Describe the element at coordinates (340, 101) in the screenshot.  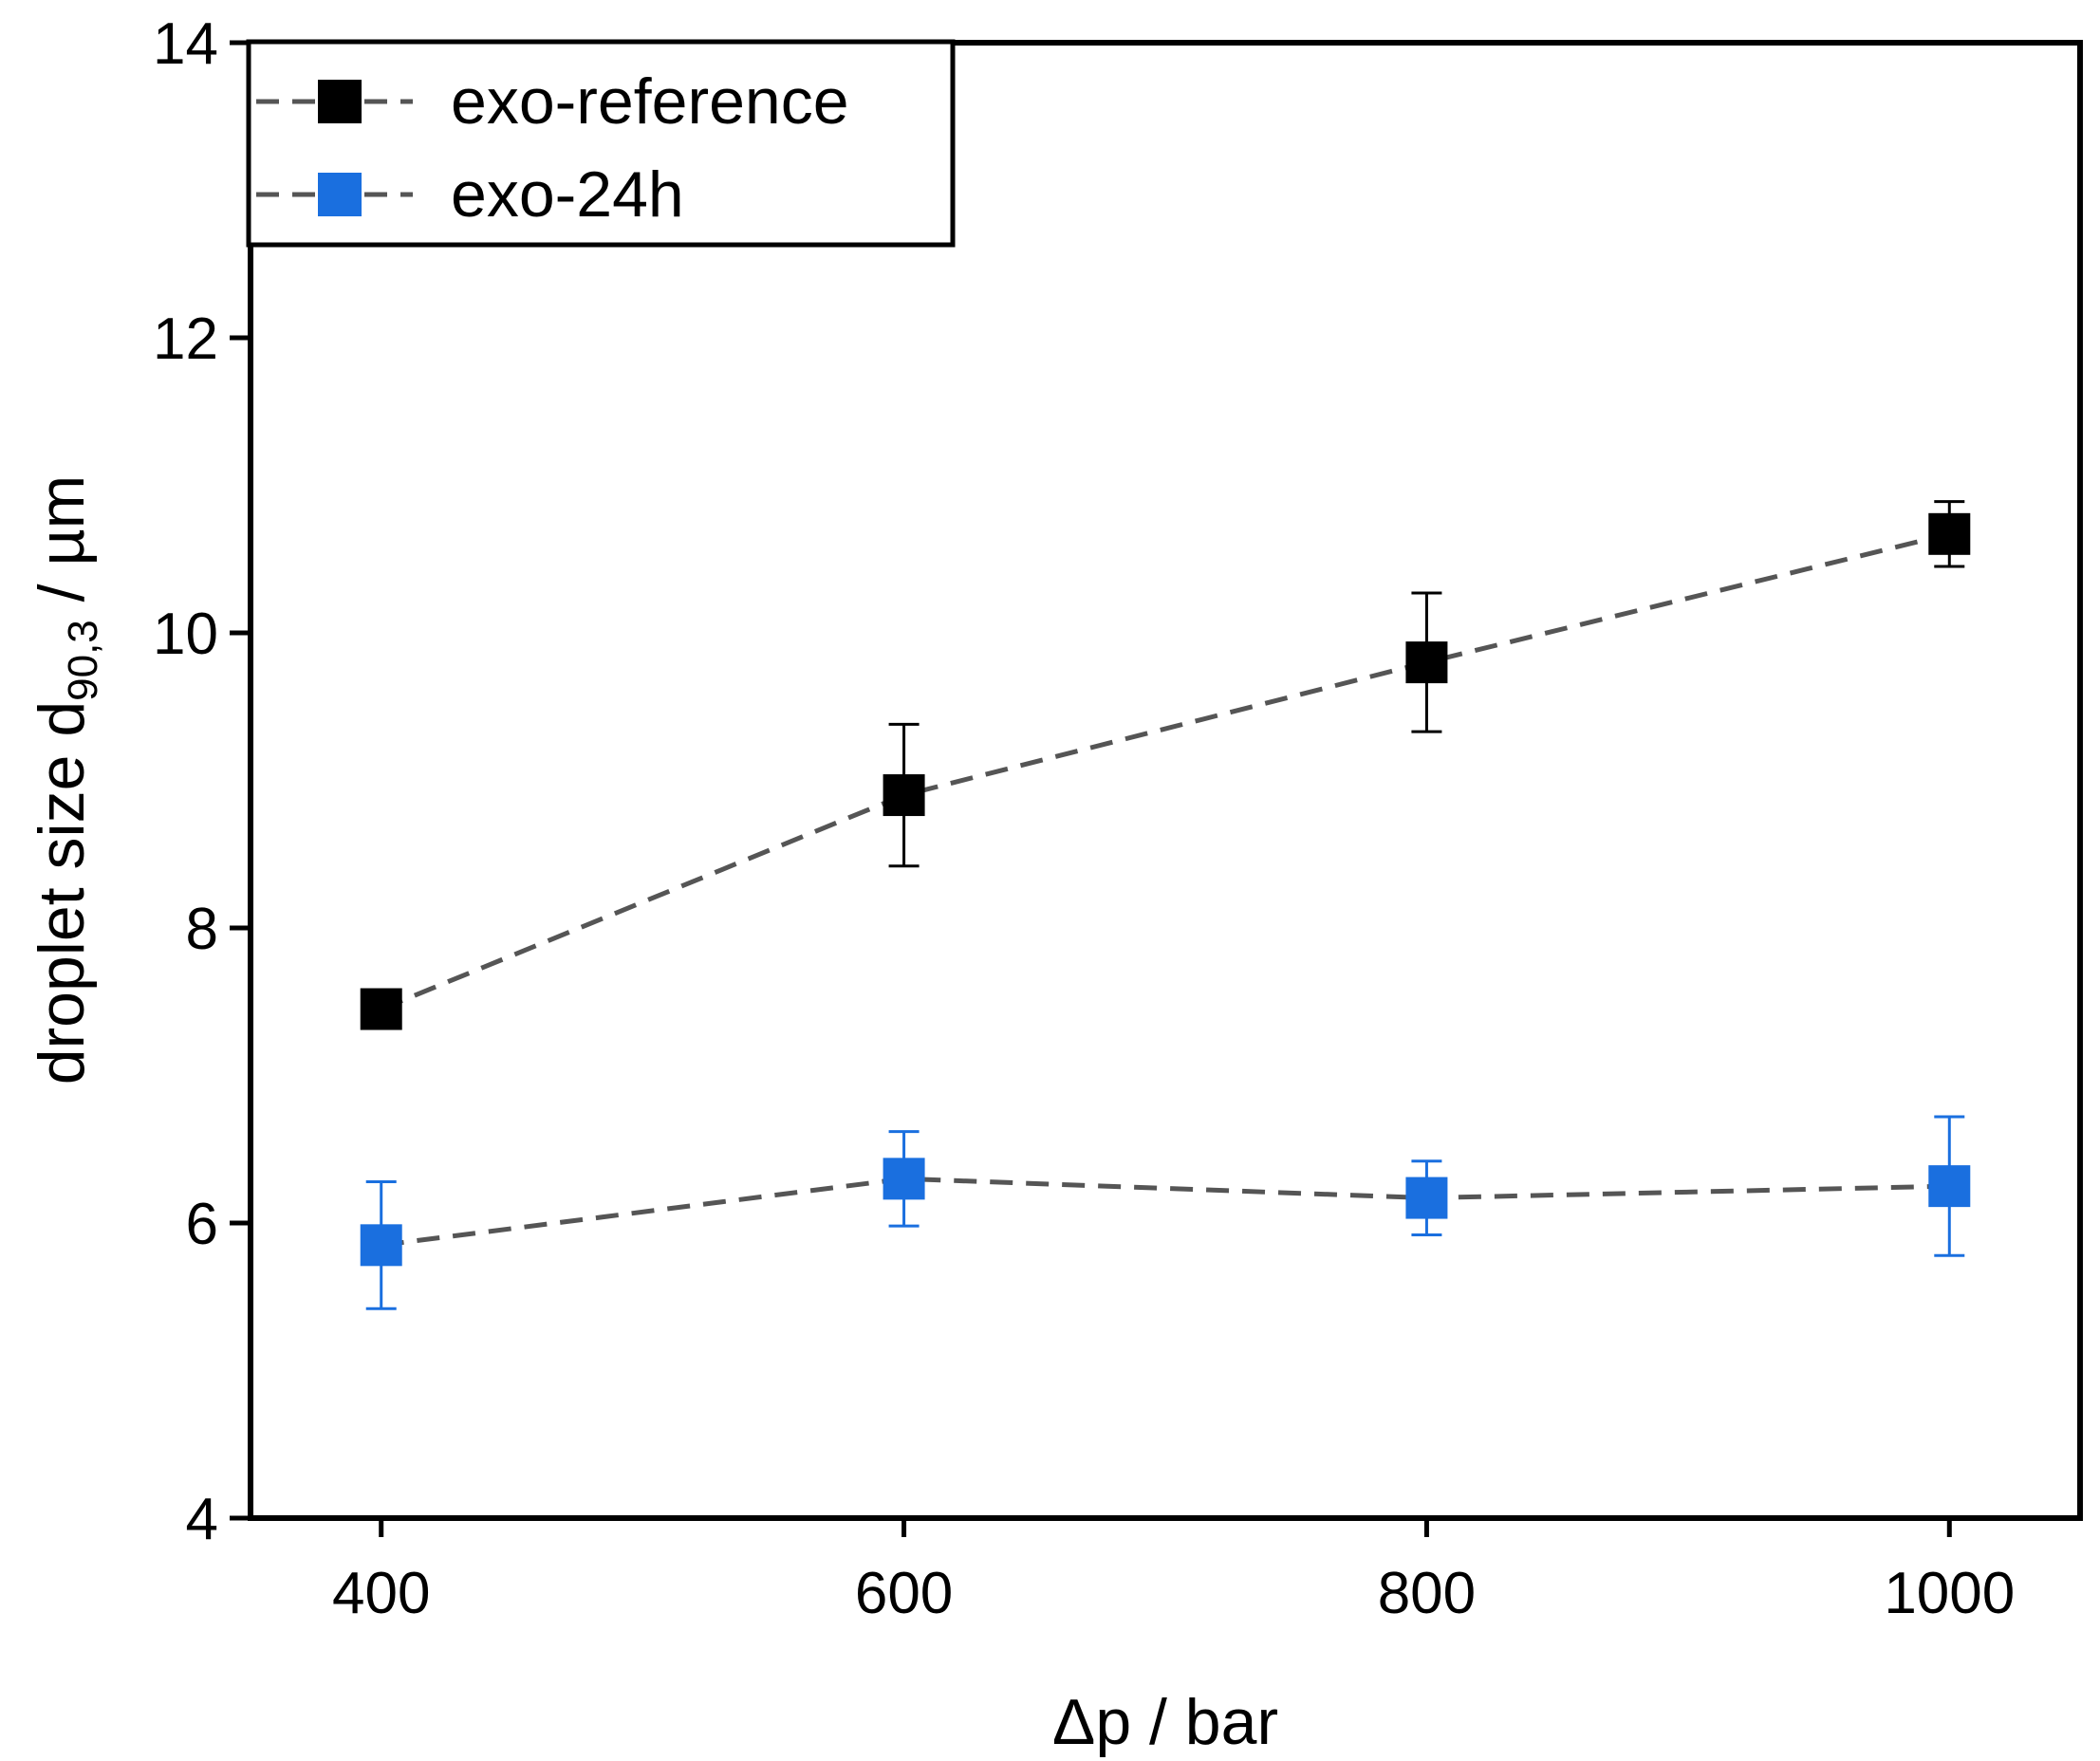
I see `legend-marker-exo-reference` at that location.